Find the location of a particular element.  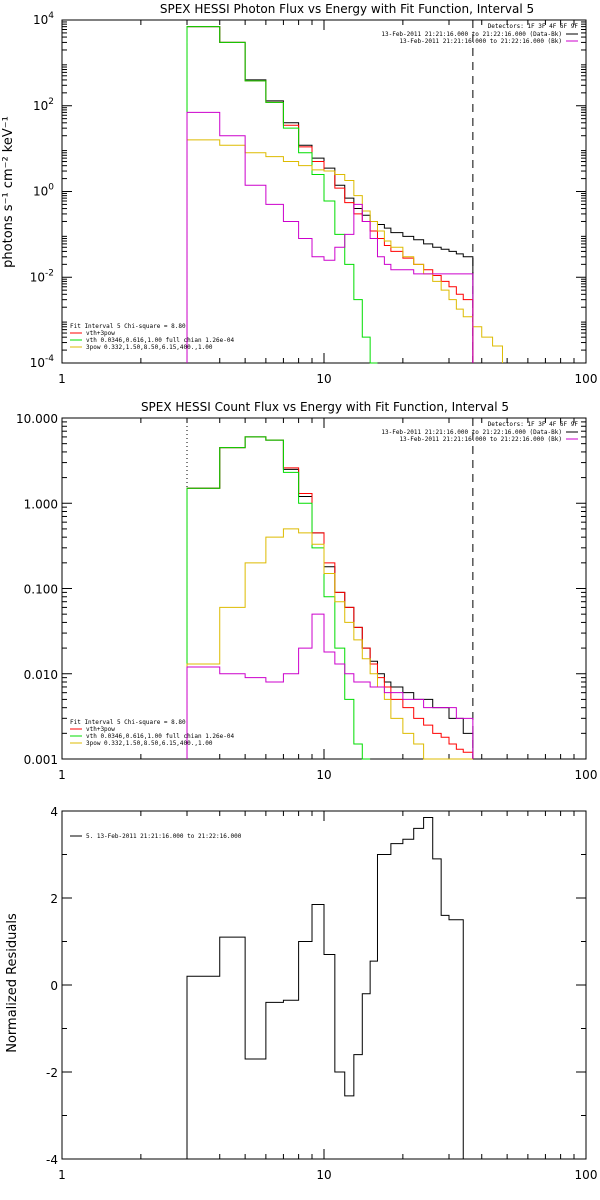

y-tick-label: -2 is located at coordinates (52, 1073).